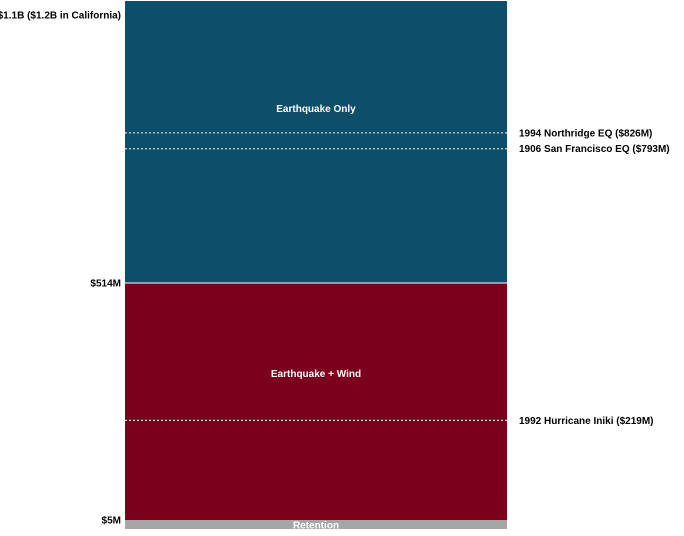  What do you see at coordinates (585, 133) in the screenshot?
I see `reference-label-1994-northridge-eq-826m: 1994 Northridge EQ ($826M)` at bounding box center [585, 133].